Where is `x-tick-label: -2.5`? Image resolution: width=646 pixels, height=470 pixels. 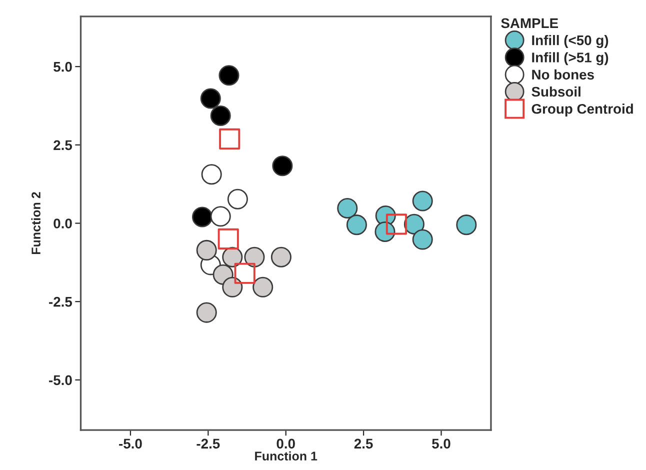 x-tick-label: -2.5 is located at coordinates (208, 443).